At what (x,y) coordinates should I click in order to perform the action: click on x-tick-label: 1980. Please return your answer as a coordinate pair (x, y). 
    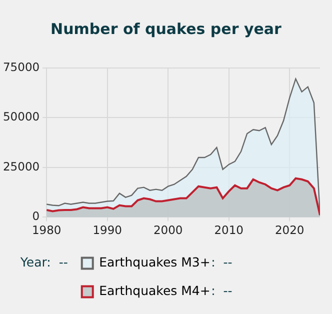
    Looking at the image, I should click on (47, 230).